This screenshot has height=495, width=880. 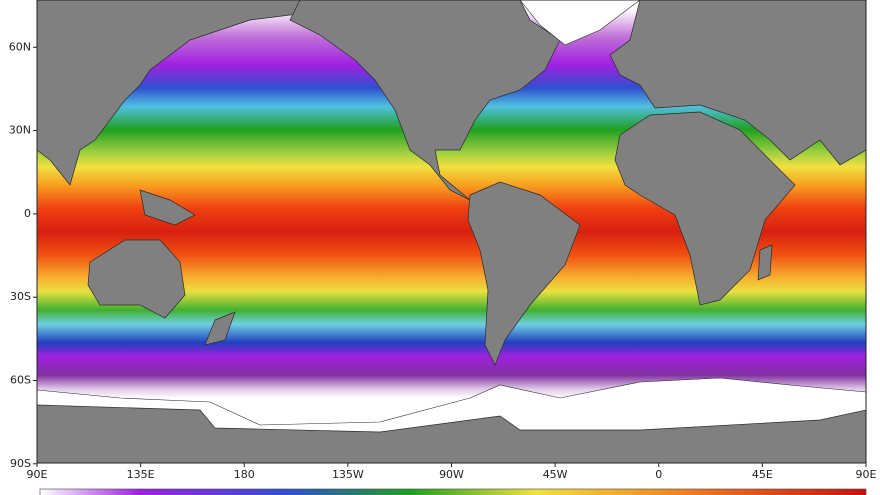 I want to click on lat-label: 90S, so click(x=20, y=463).